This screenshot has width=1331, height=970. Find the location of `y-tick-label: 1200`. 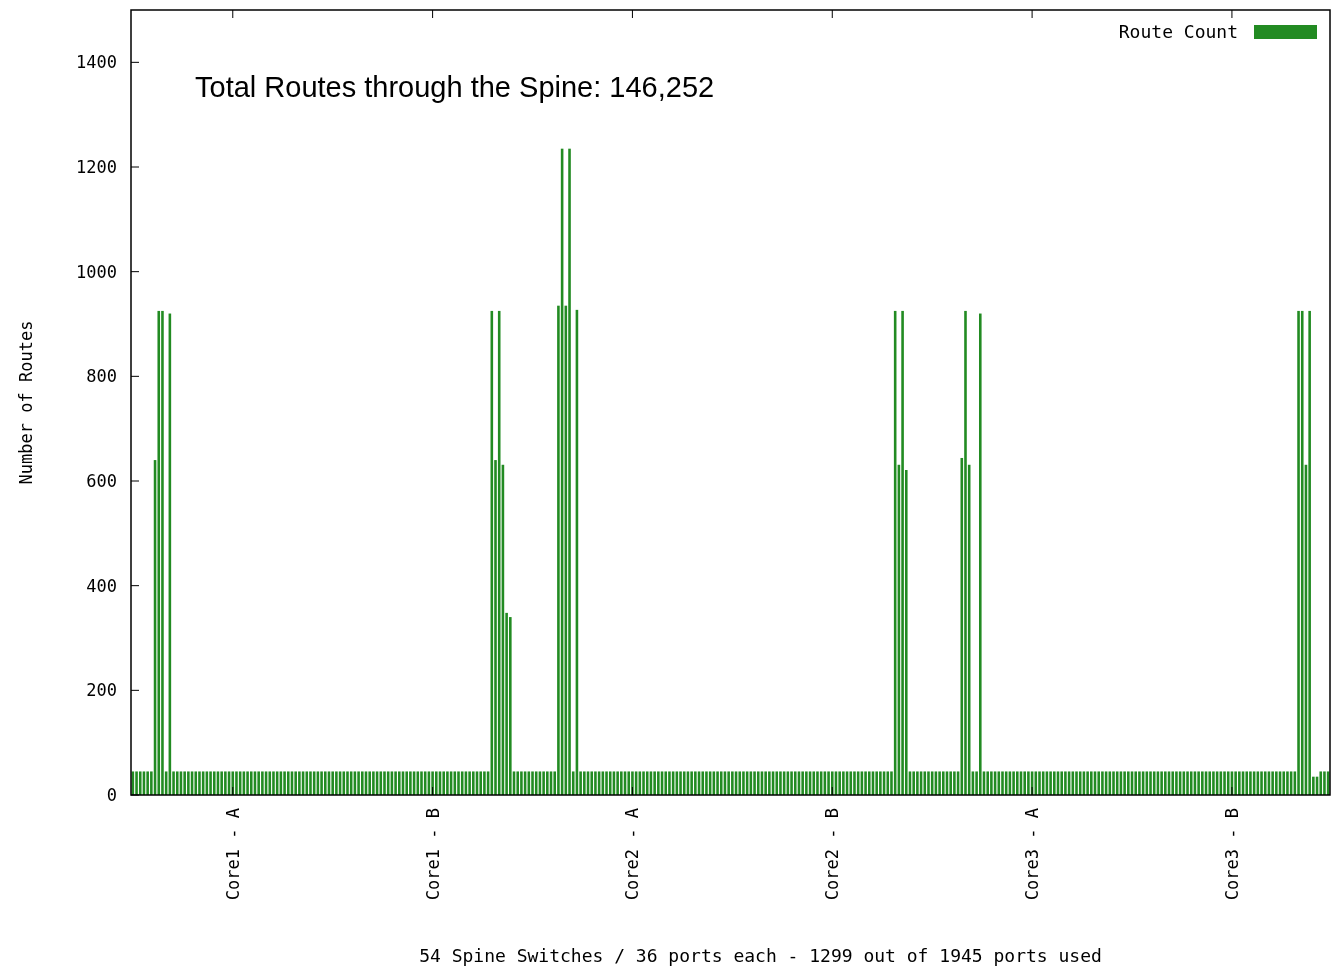

y-tick-label: 1200 is located at coordinates (96, 166).